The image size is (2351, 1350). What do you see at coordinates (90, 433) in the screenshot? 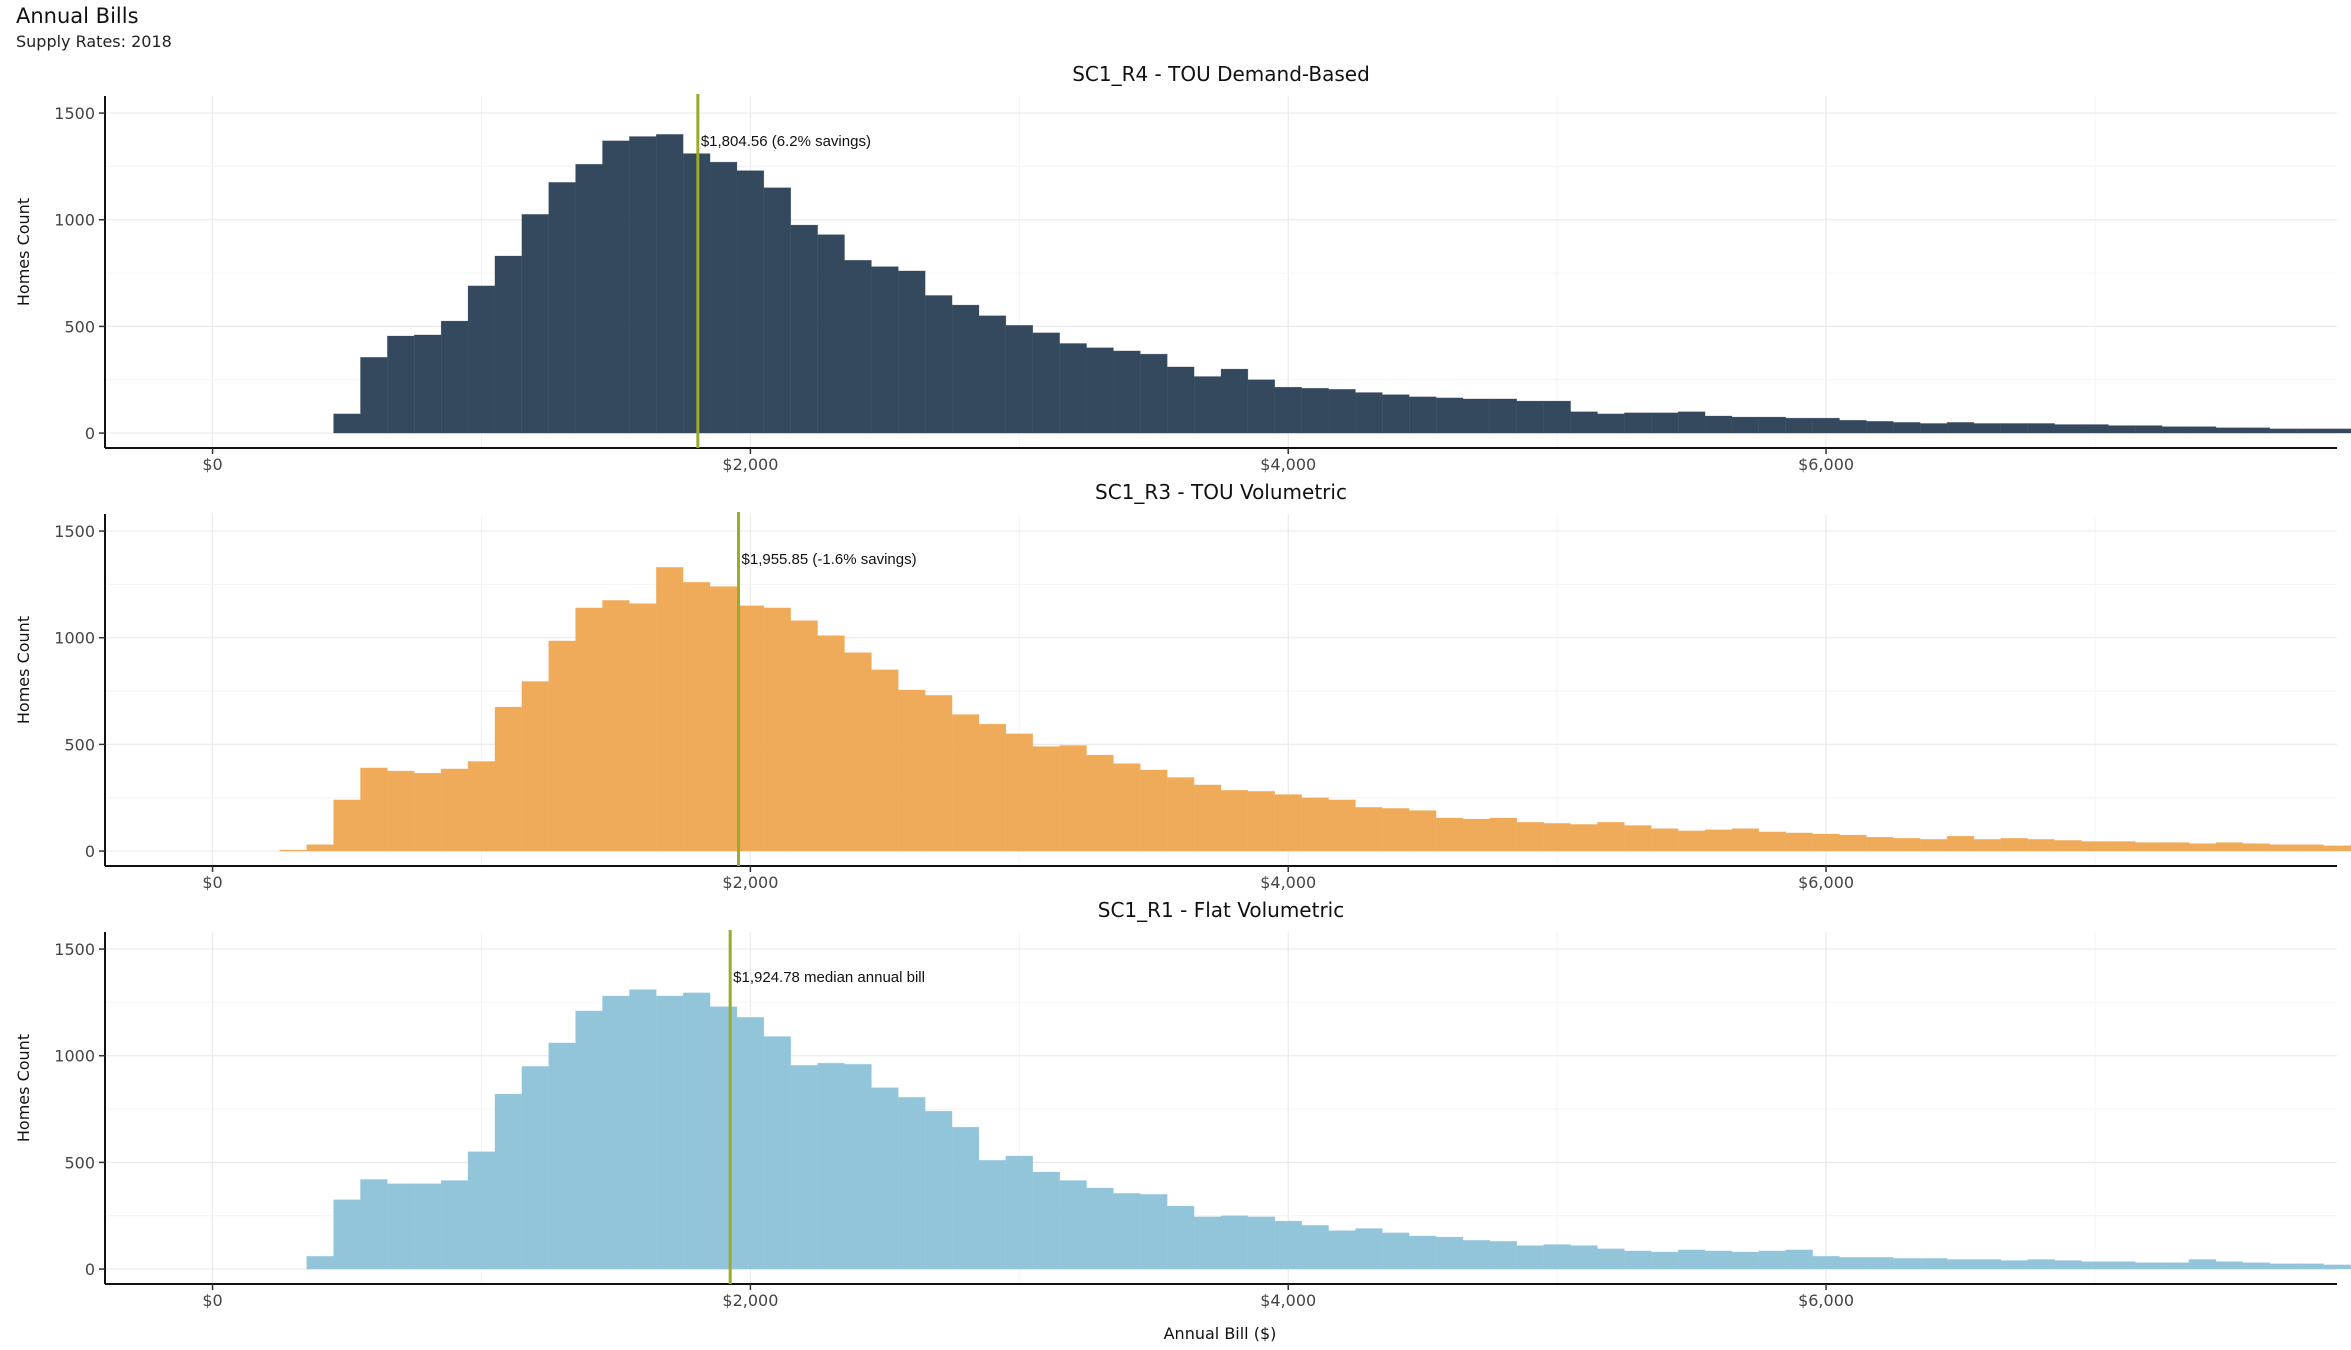
I see `y-tick-label: 0` at bounding box center [90, 433].